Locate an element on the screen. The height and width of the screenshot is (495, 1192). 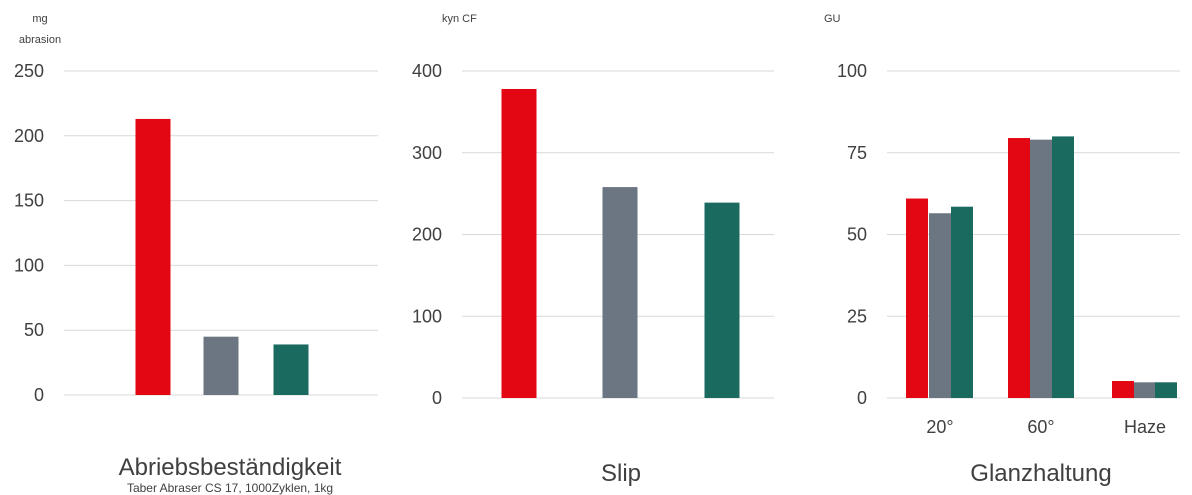
y-unit-label: abrasion is located at coordinates (40, 40).